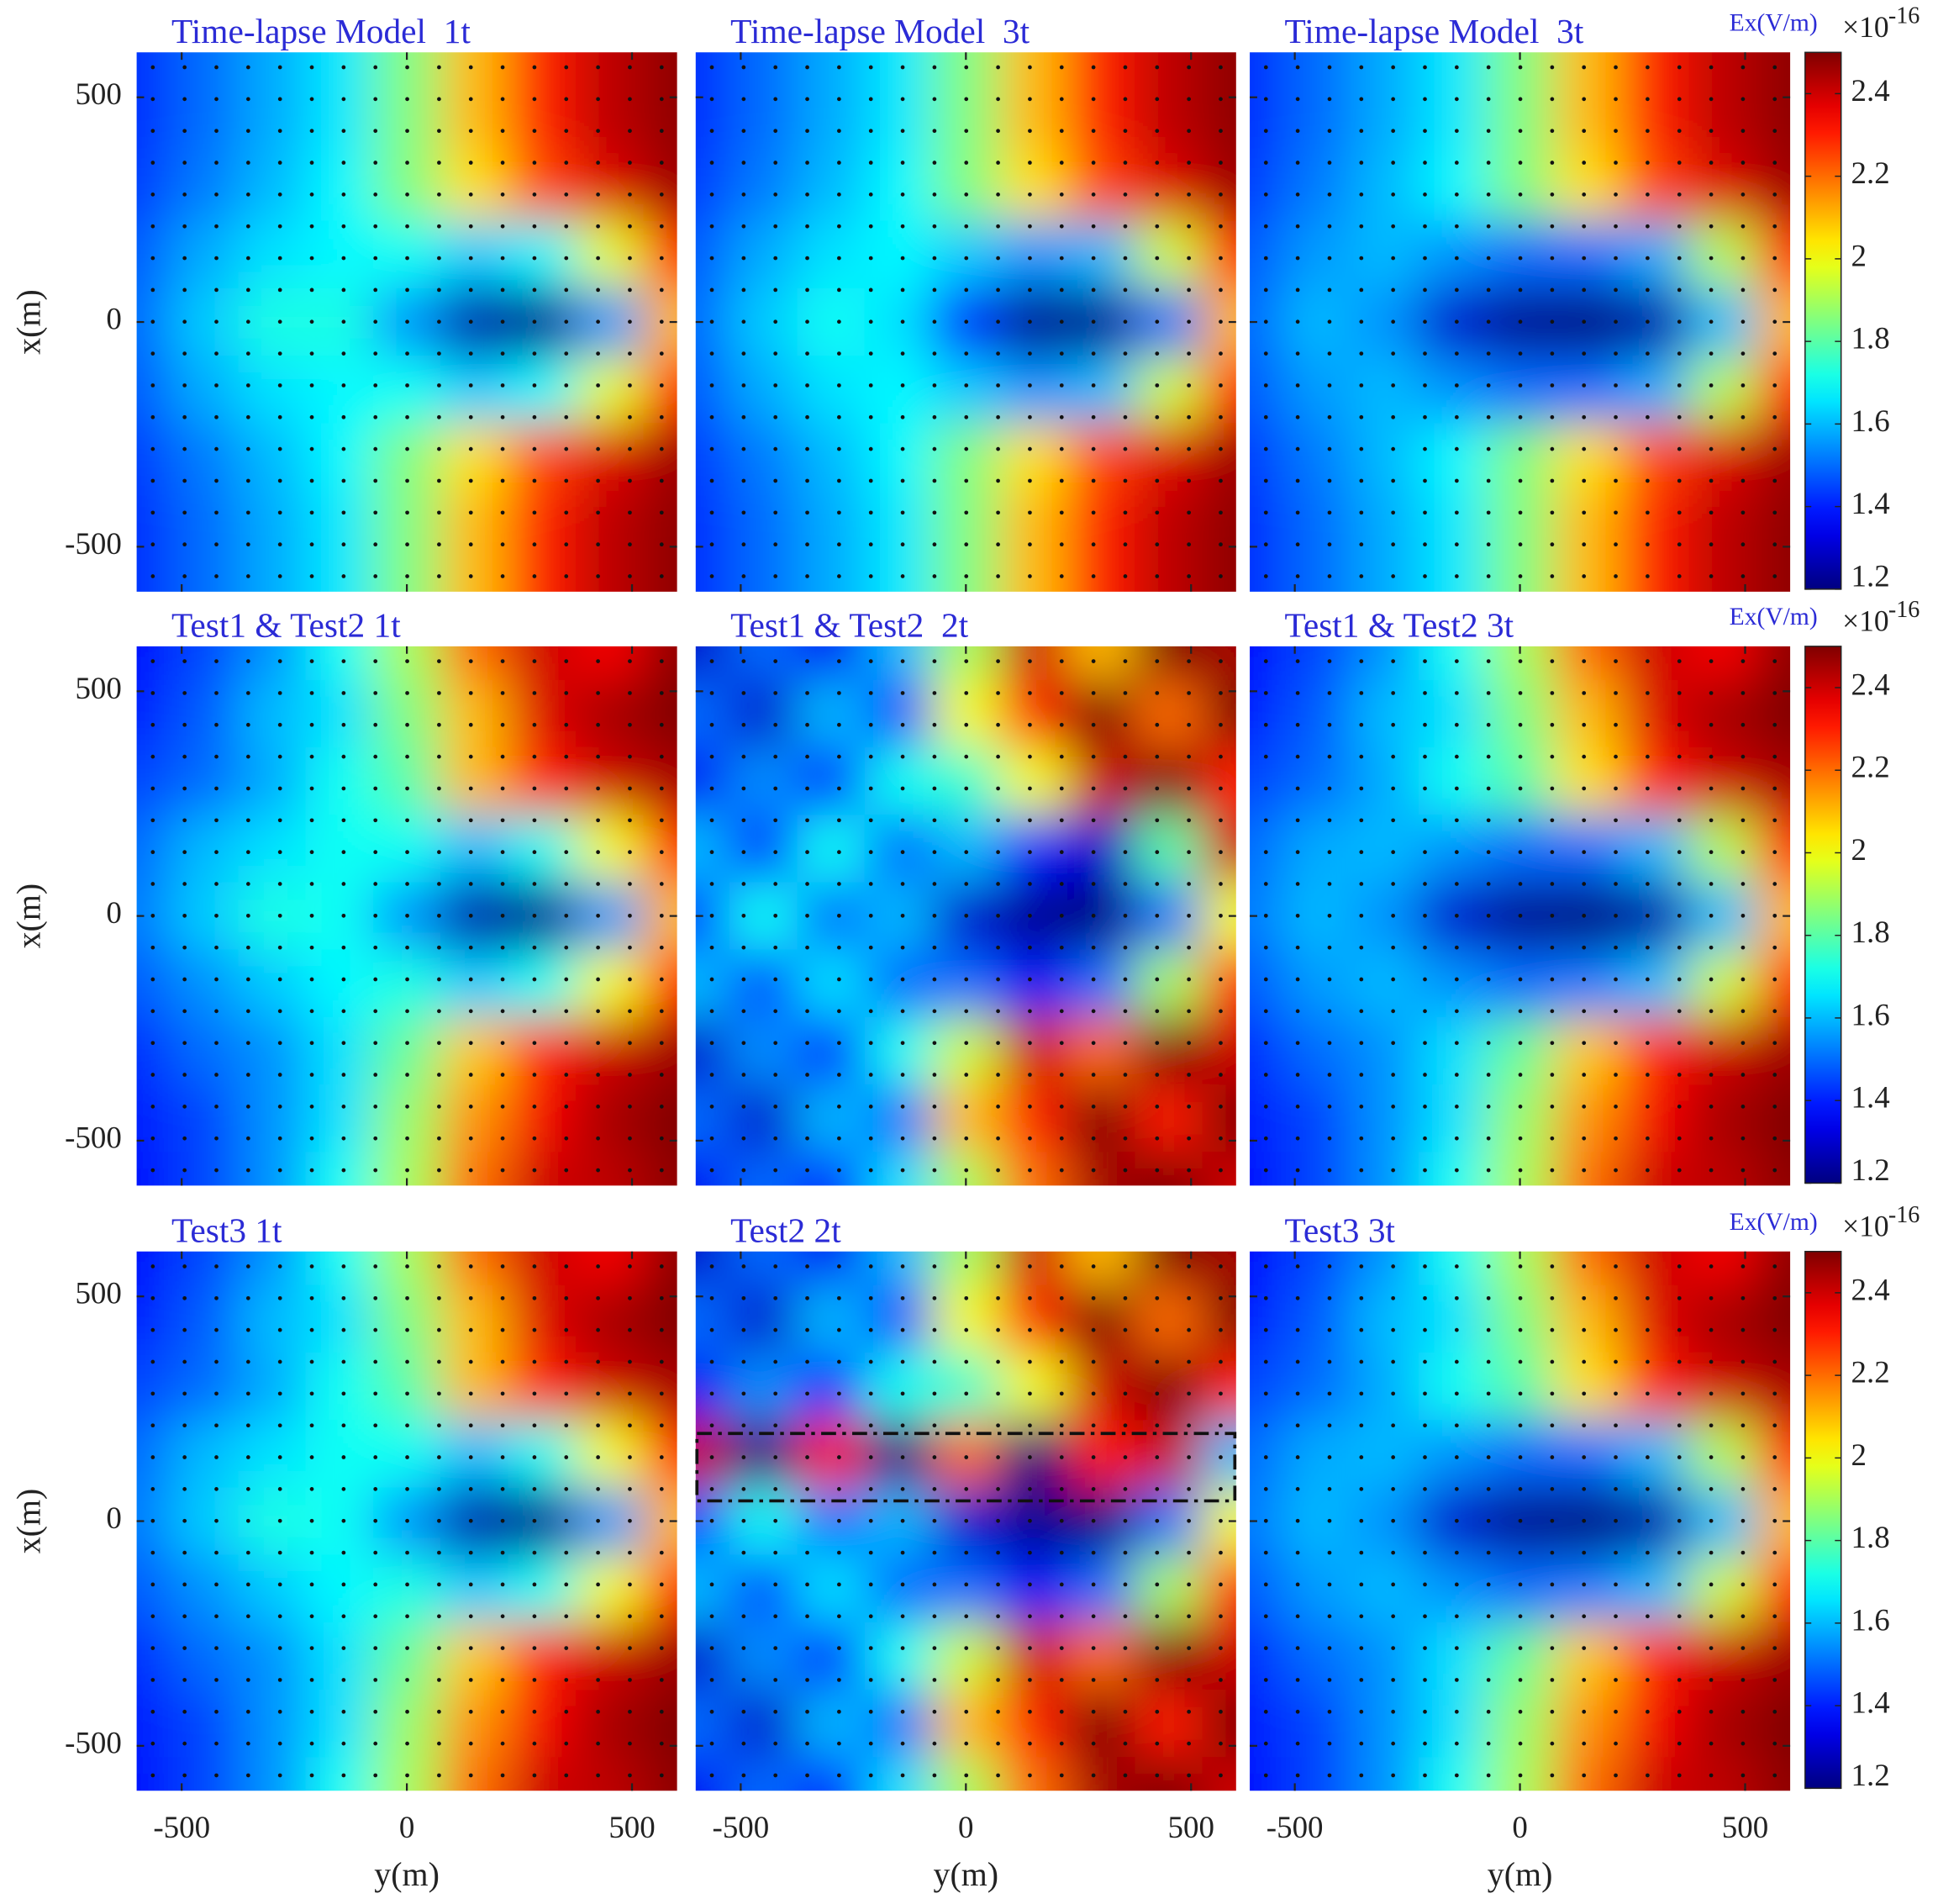 The height and width of the screenshot is (1904, 1938). What do you see at coordinates (966, 321) in the screenshot?
I see `stations` at bounding box center [966, 321].